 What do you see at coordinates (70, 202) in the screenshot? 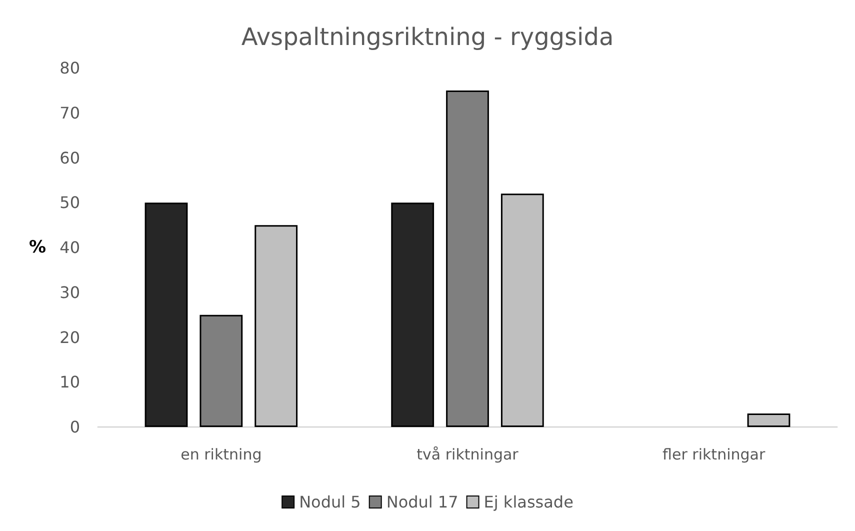
I see `y-tick-label: 50` at bounding box center [70, 202].